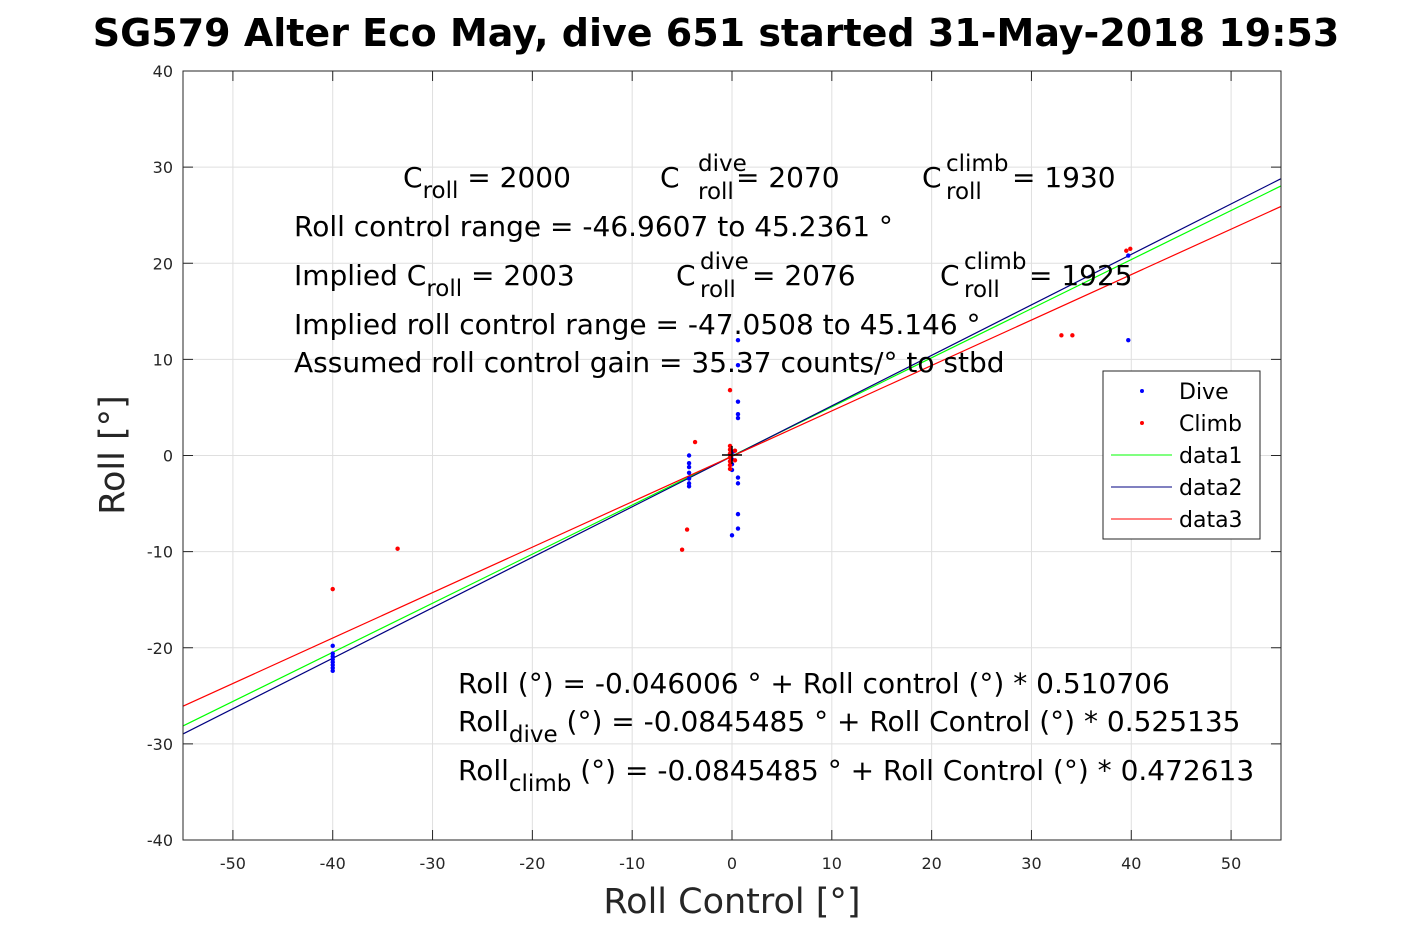  What do you see at coordinates (1142, 391) in the screenshot?
I see `legend-marker-dive` at bounding box center [1142, 391].